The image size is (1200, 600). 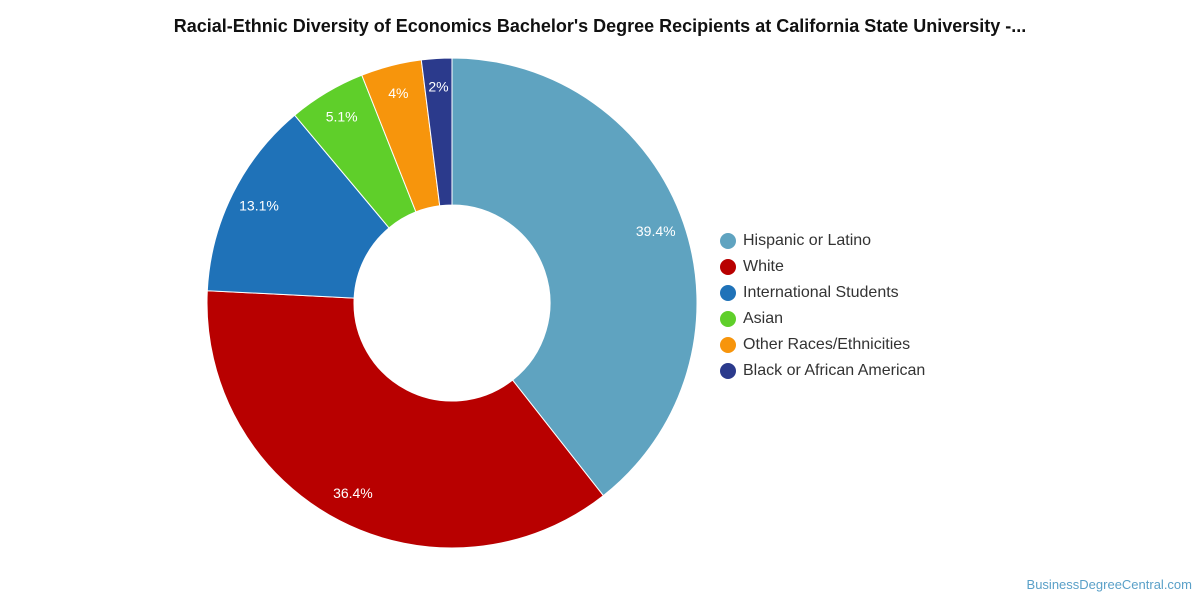 What do you see at coordinates (438, 87) in the screenshot?
I see `slice-label-black-or-african-american: 2%` at bounding box center [438, 87].